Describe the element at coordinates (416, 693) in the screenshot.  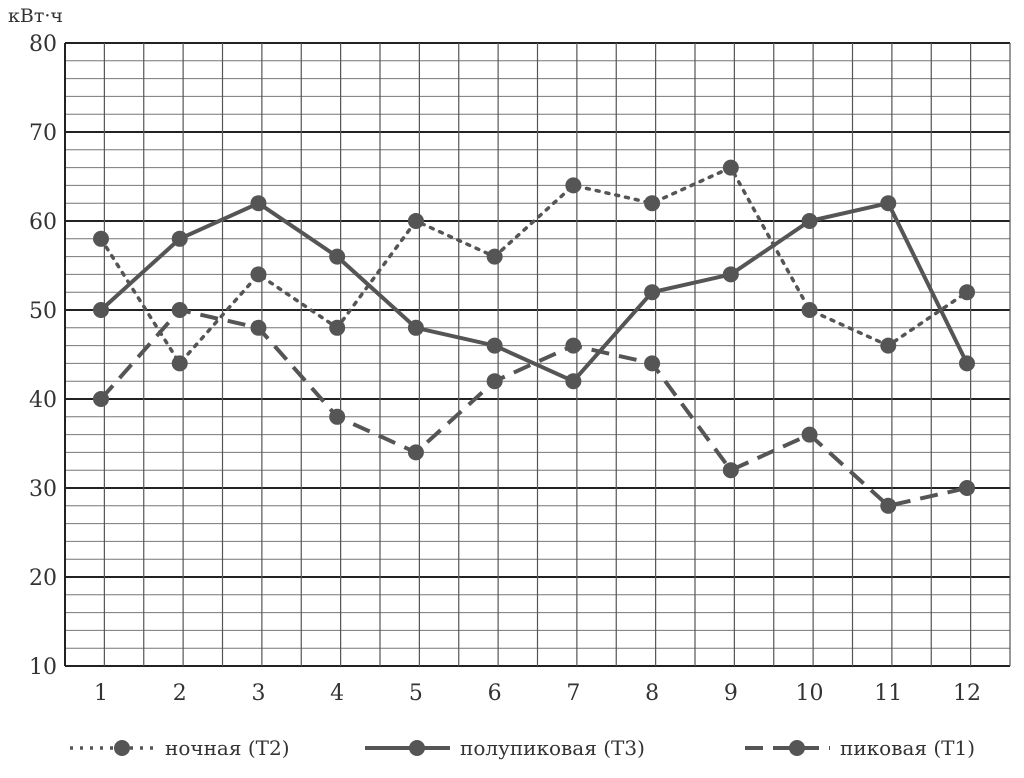
I see `x-tick-label: 5` at that location.